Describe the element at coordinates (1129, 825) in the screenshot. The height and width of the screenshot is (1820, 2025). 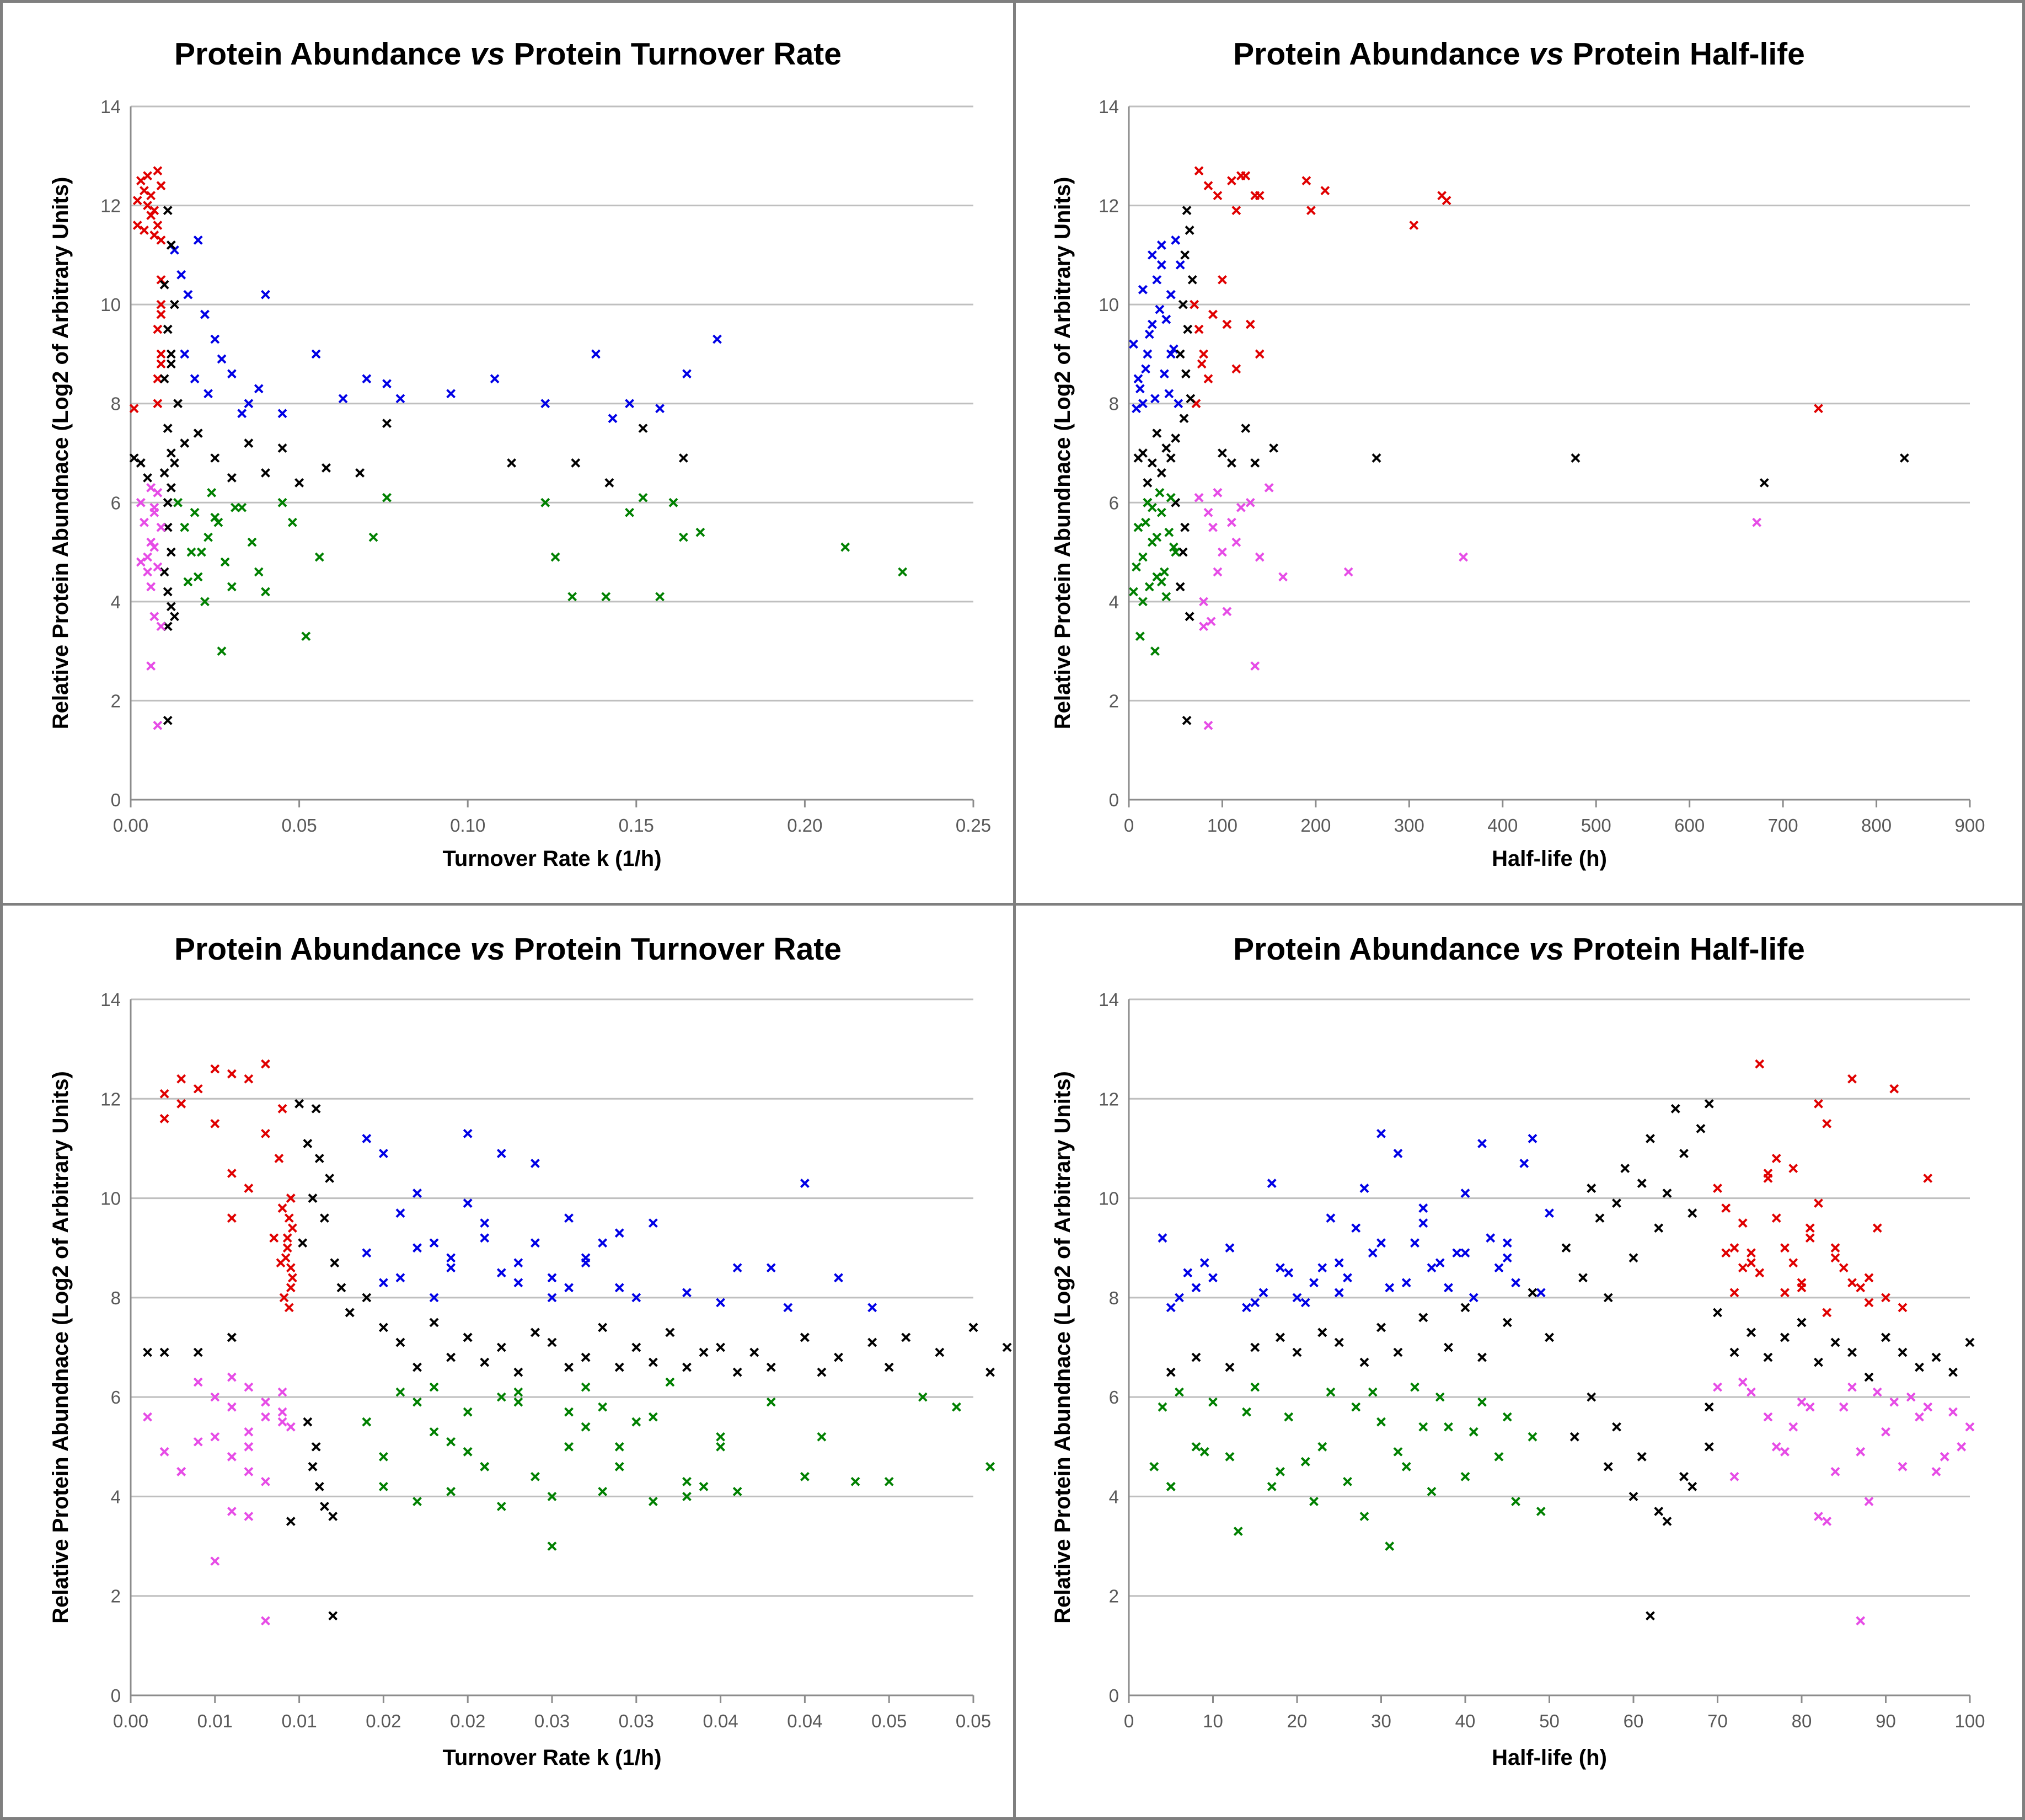
I see `x-tick-label: 0` at that location.